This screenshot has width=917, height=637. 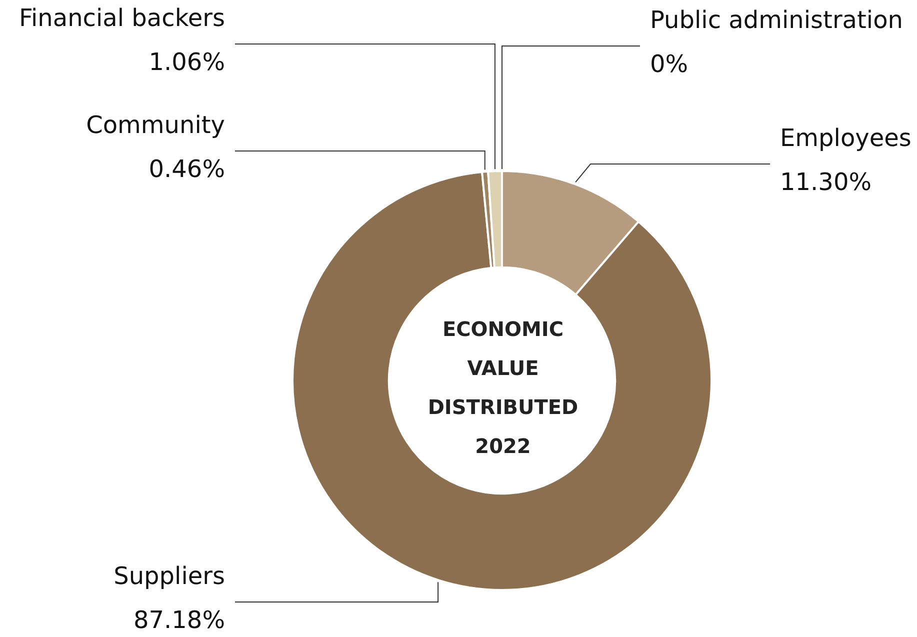 What do you see at coordinates (503, 388) in the screenshot?
I see `text: ECONOMIC VALUE DISTRIBUTED 2022` at bounding box center [503, 388].